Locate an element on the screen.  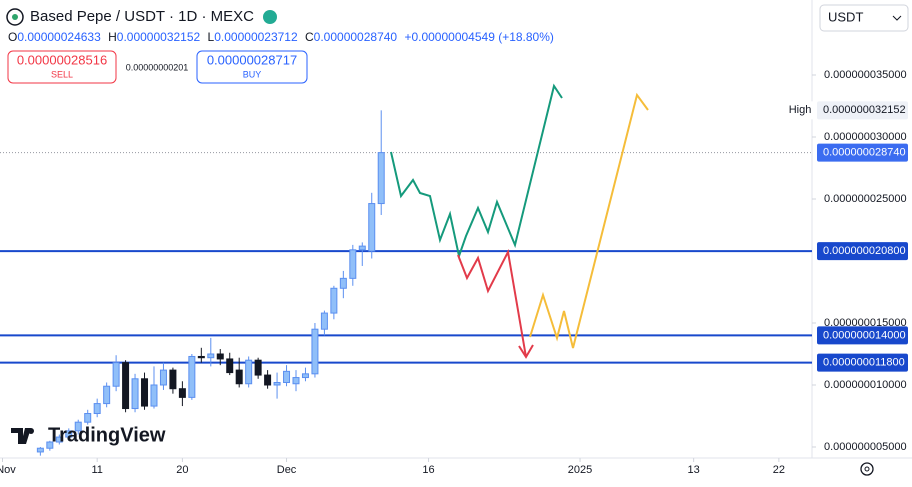
ohlc-l: L is located at coordinates (211, 37).